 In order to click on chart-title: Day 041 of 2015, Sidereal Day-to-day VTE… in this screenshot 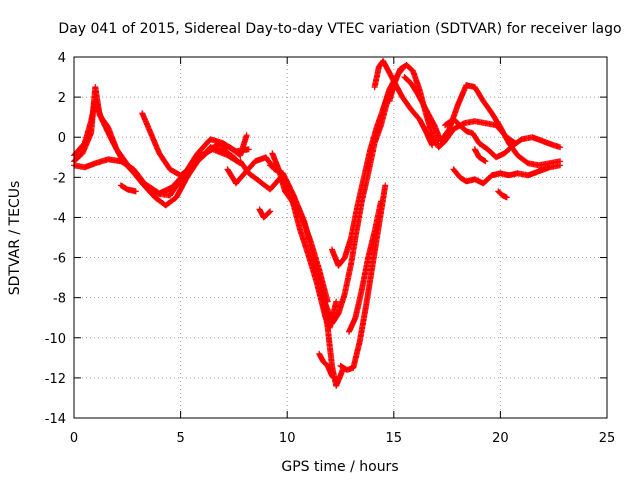, I will do `click(339, 29)`.